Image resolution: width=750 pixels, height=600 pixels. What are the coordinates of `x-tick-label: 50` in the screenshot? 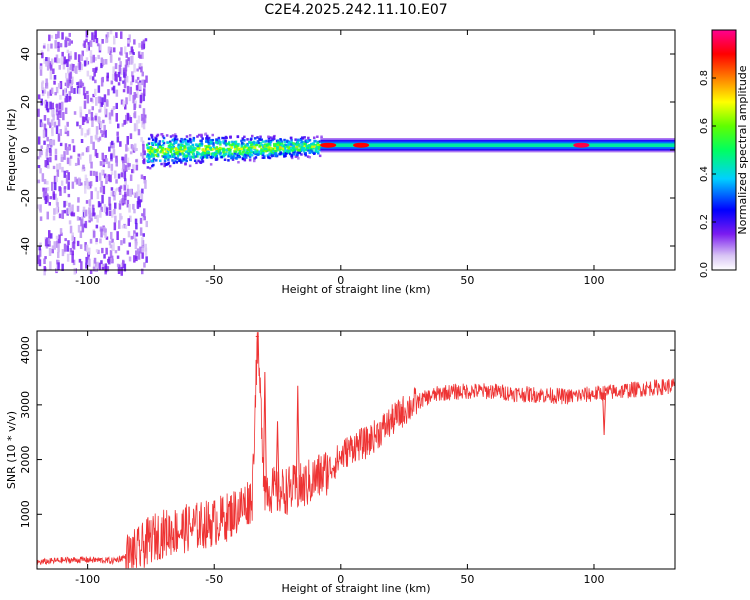 It's located at (467, 280).